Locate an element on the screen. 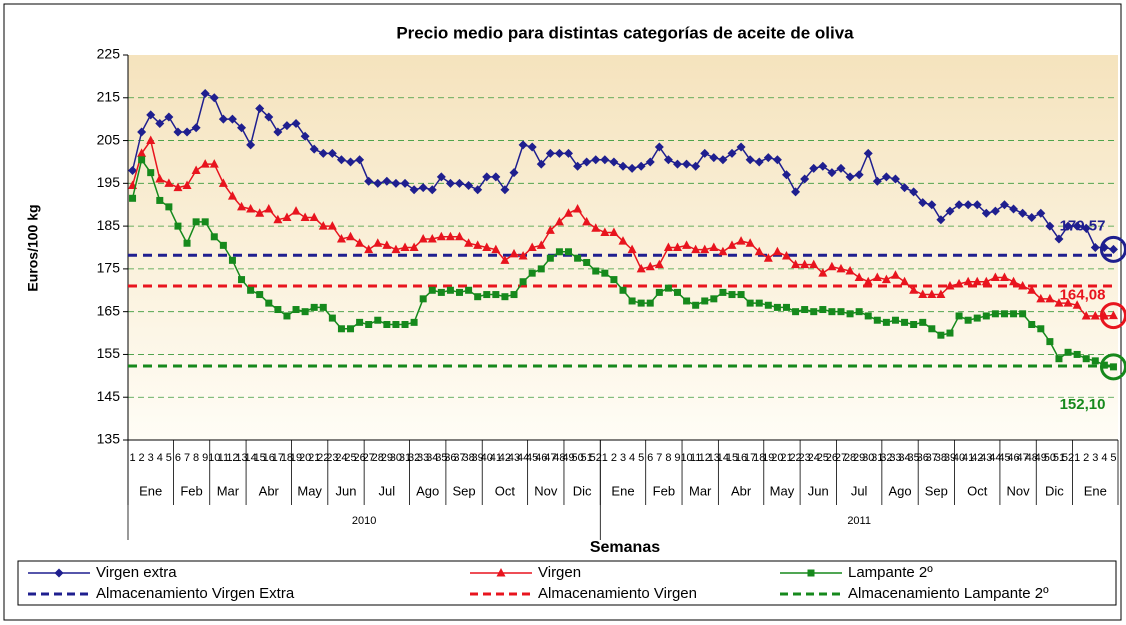  month-label: Sep is located at coordinates (936, 490).